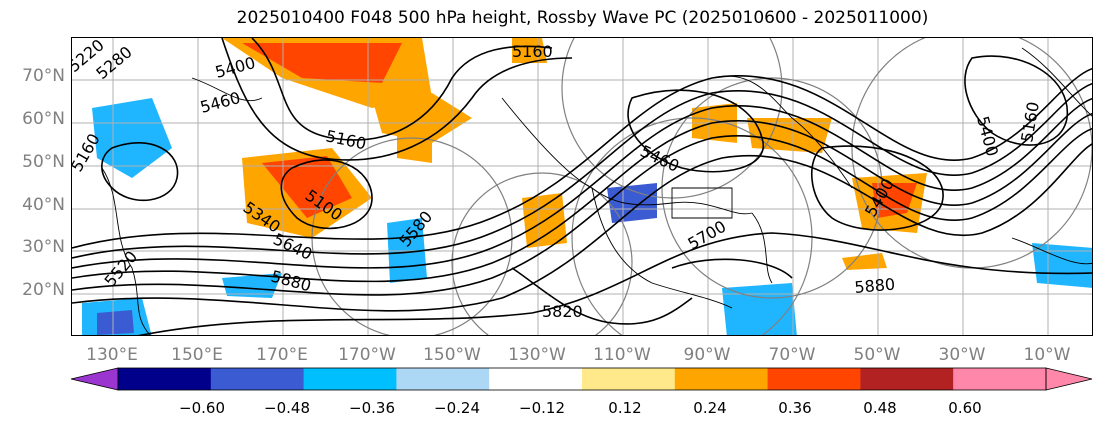 Image resolution: width=1105 pixels, height=429 pixels. What do you see at coordinates (452, 355) in the screenshot?
I see `lon-label-150w: 150°W` at bounding box center [452, 355].